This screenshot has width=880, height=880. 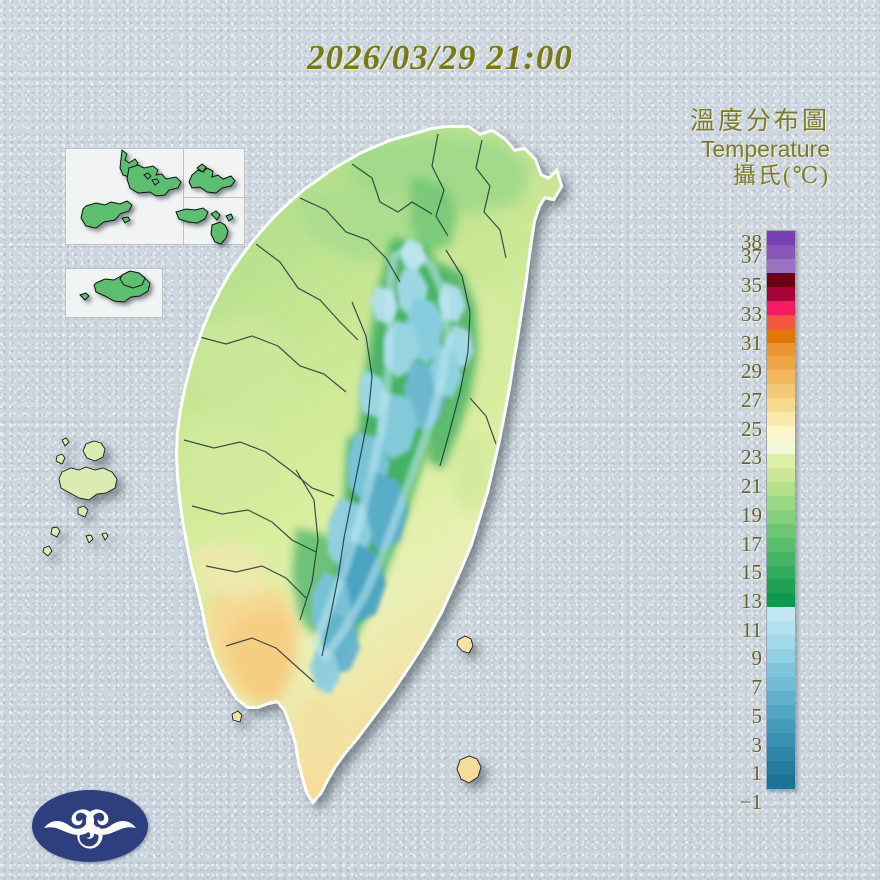 I want to click on colorbar-label-23: 23, so click(x=751, y=457).